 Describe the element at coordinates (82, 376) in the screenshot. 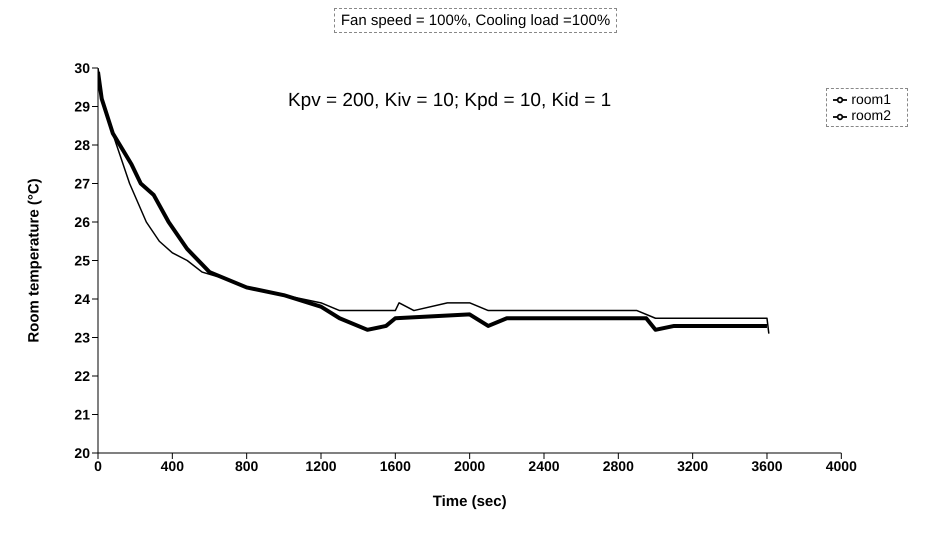

I see `y-tick-label: 22` at that location.